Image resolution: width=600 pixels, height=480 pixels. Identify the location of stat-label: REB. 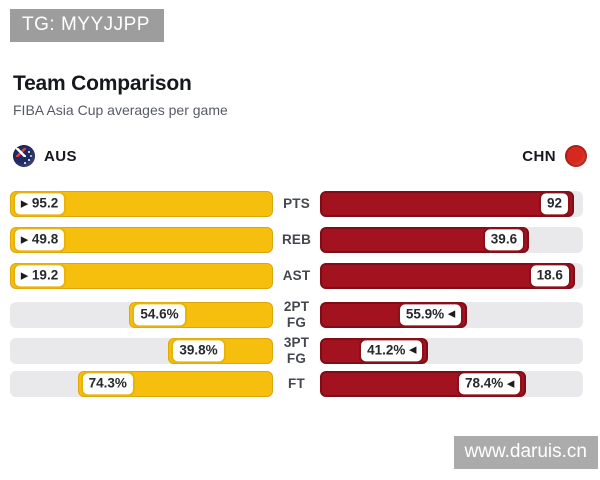
(296, 240).